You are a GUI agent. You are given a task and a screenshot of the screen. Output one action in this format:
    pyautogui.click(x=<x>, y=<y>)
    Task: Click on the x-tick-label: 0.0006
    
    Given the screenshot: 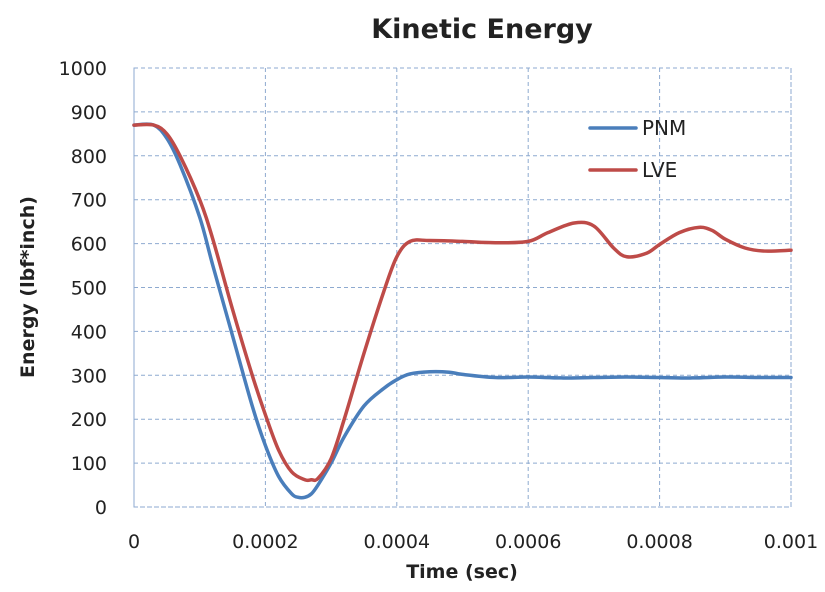 What is the action you would take?
    pyautogui.click(x=528, y=542)
    